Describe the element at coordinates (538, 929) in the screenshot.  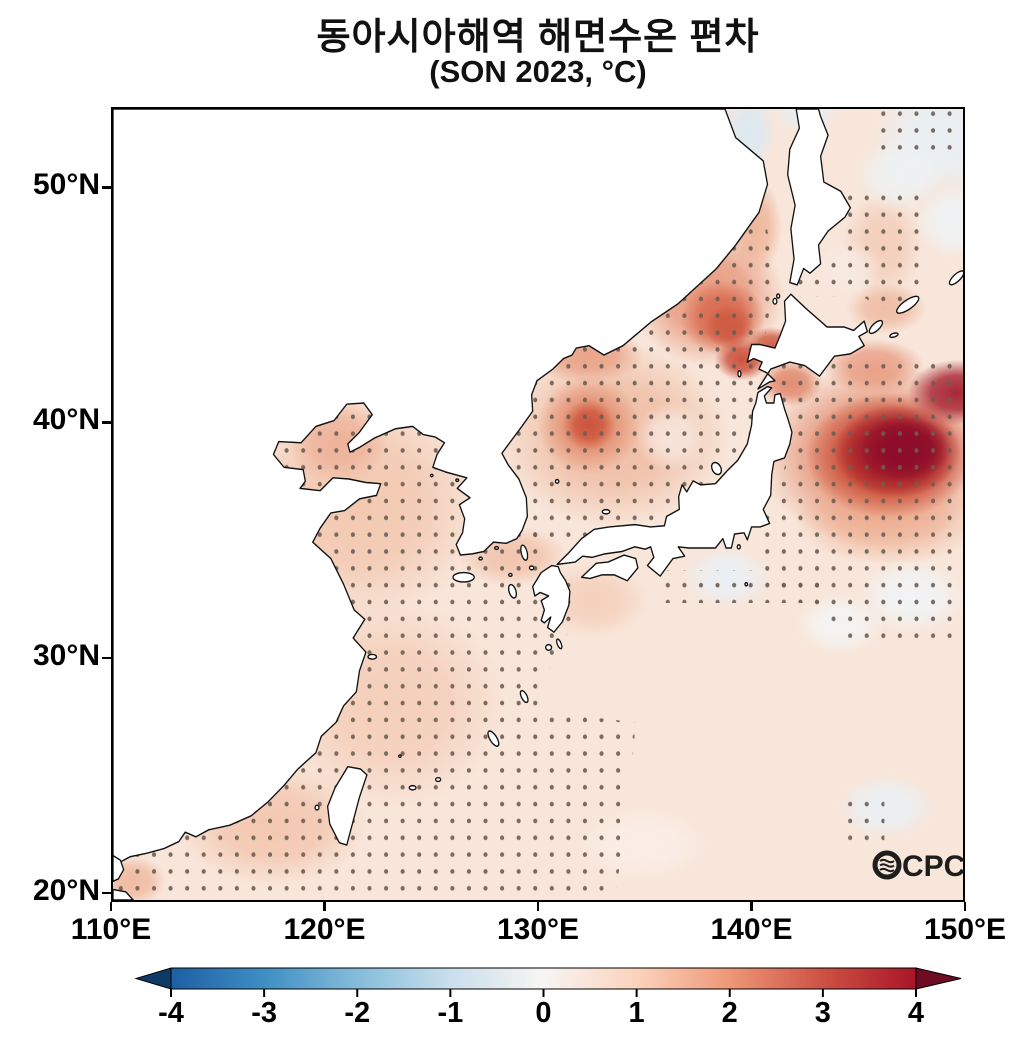
I see `lon-tick-label: 130°E` at that location.